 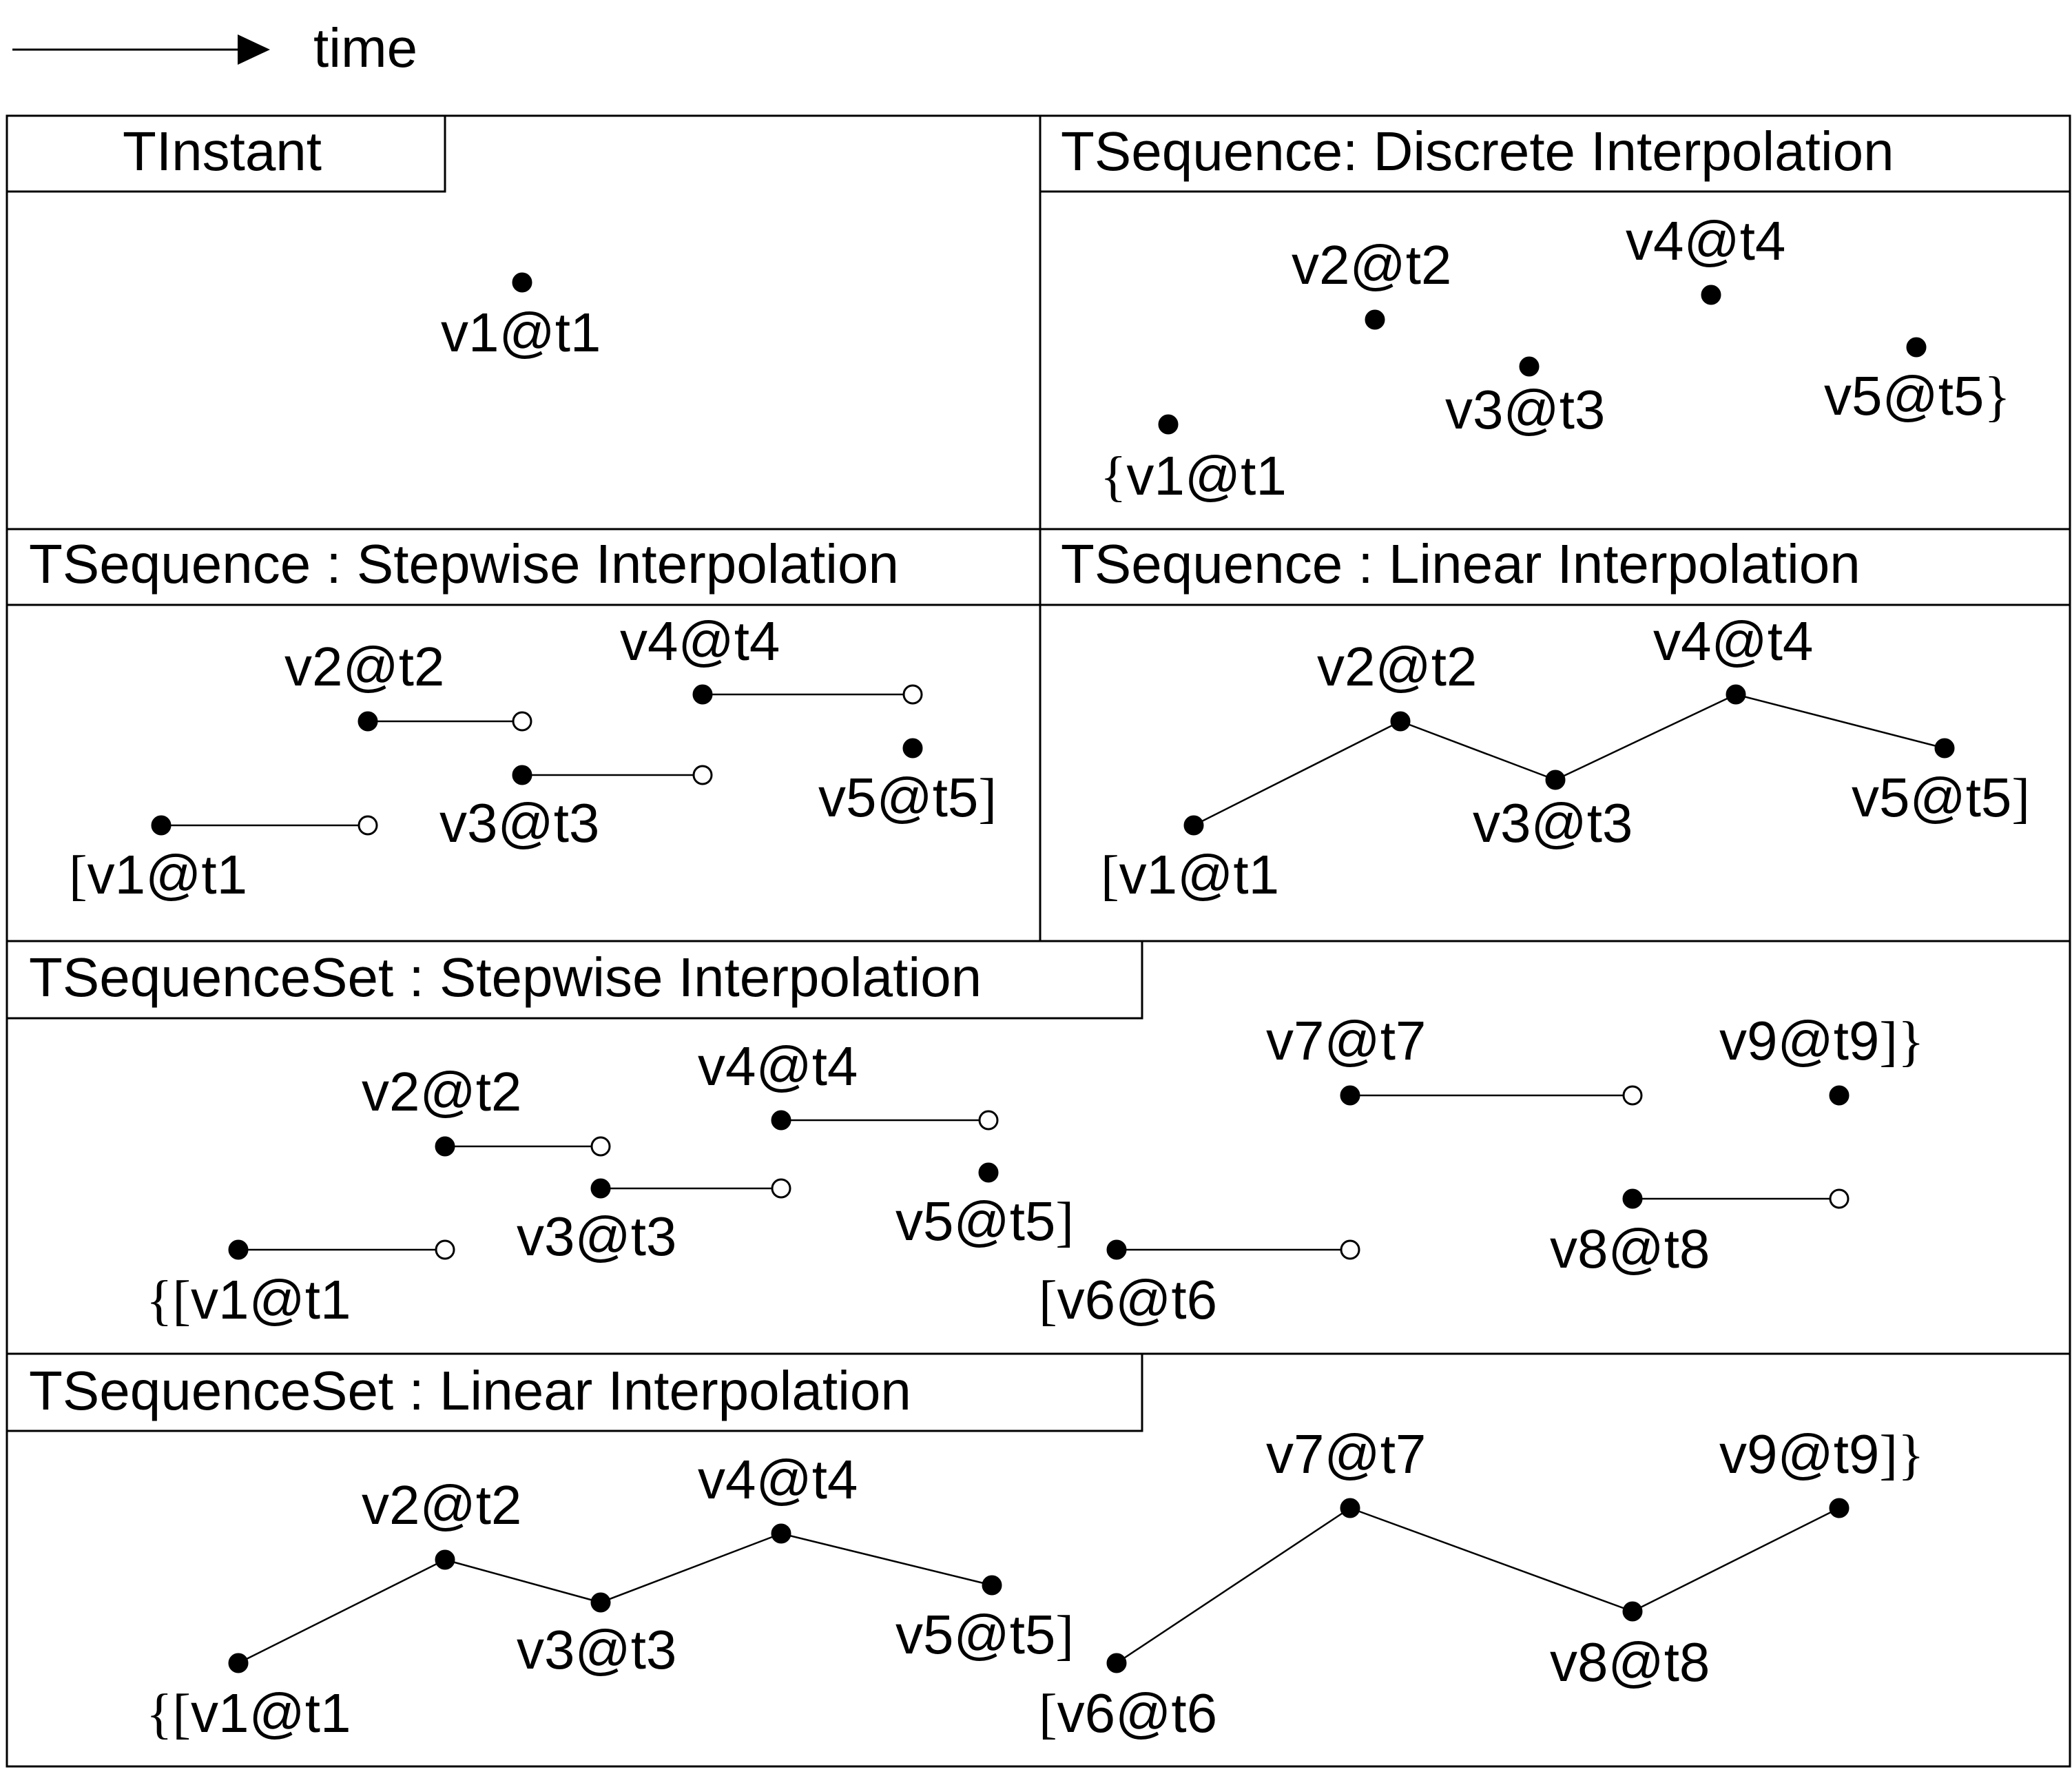 I want to click on tsequenceset-stepwise-point-label: v4@t4, so click(x=778, y=1066).